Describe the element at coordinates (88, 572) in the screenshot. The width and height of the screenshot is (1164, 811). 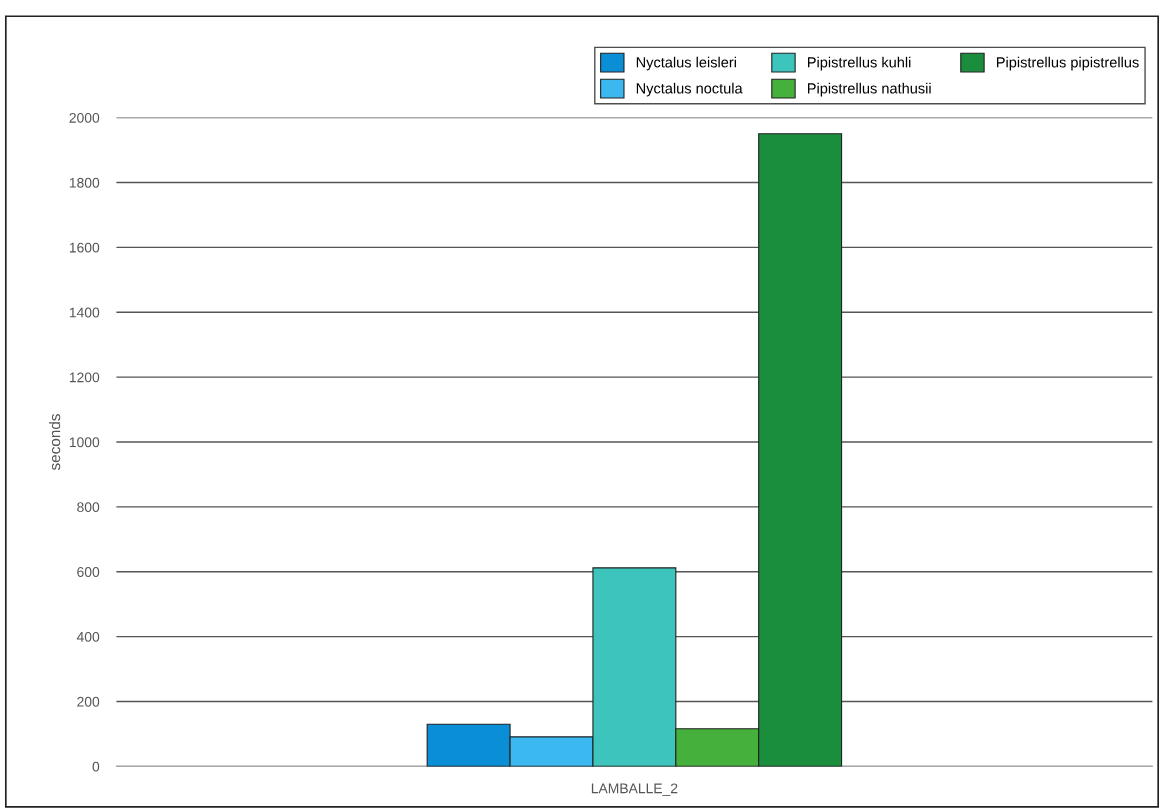
I see `y-tick-label: 600` at that location.